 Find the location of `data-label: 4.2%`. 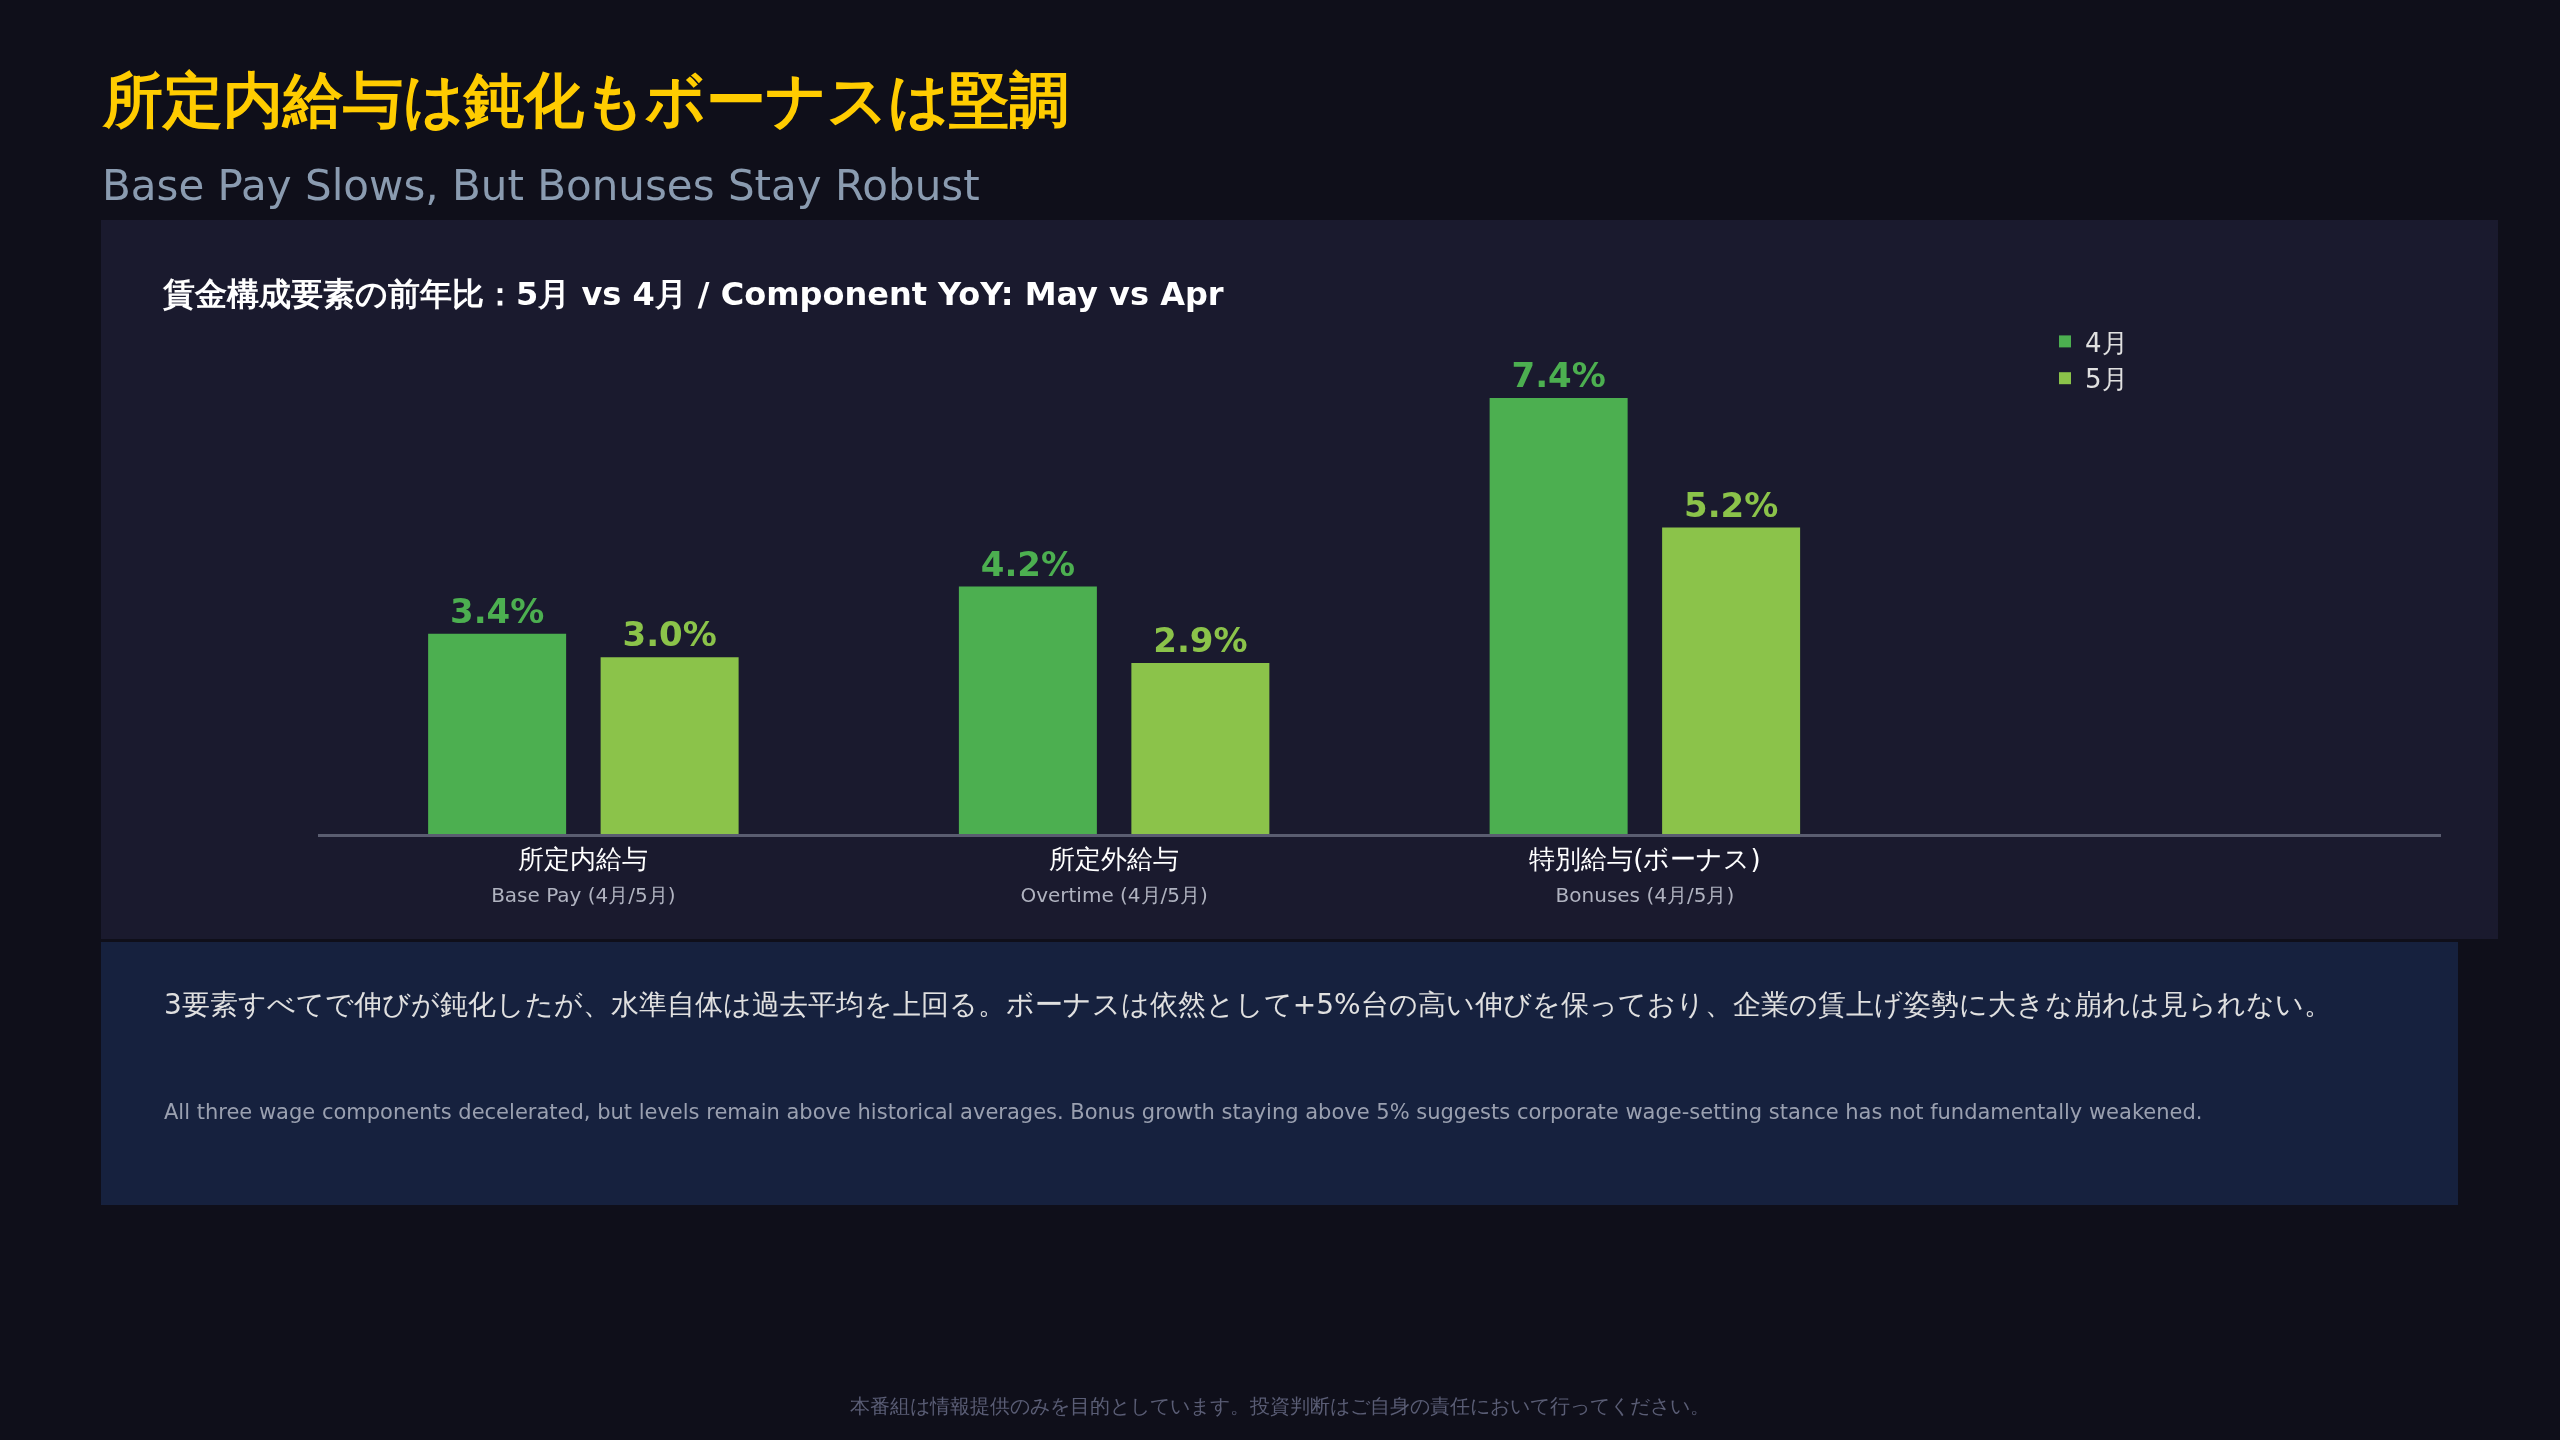

data-label: 4.2% is located at coordinates (1028, 563).